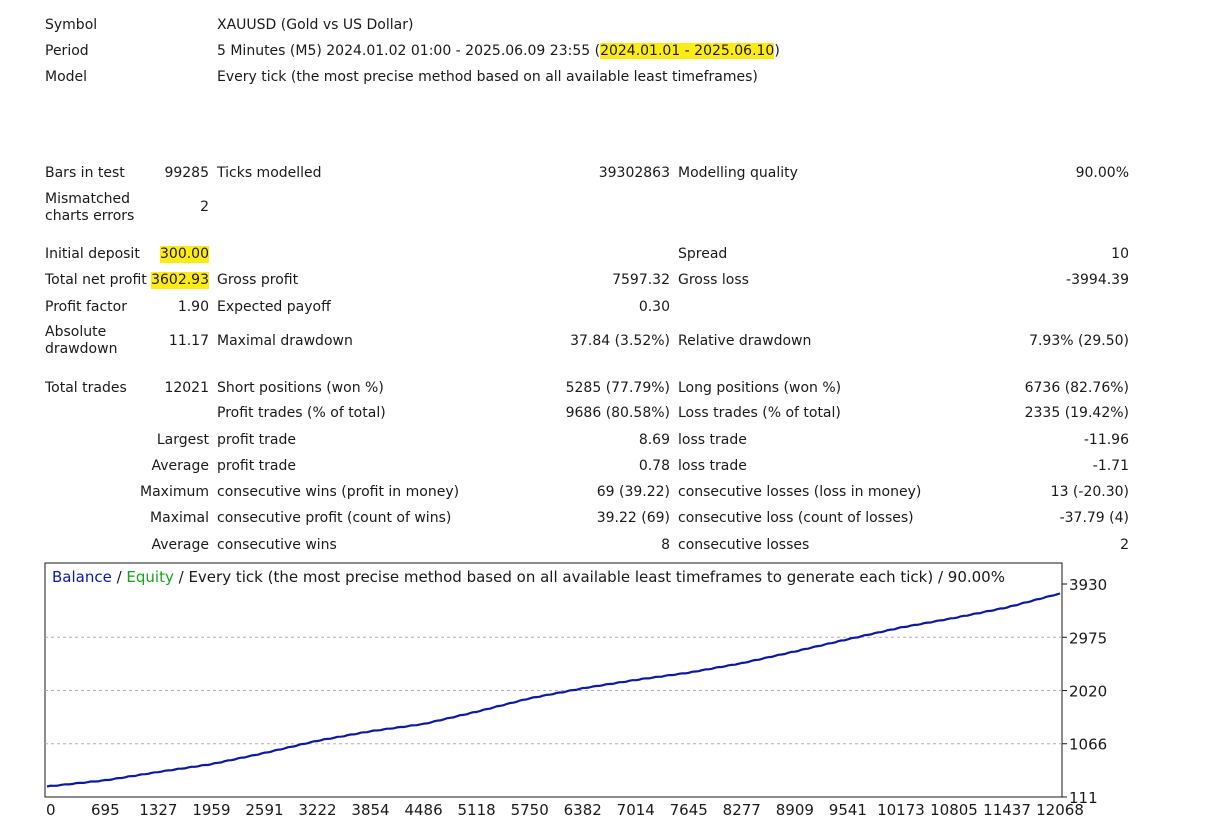 The height and width of the screenshot is (823, 1216). Describe the element at coordinates (204, 207) in the screenshot. I see `mismatch-value: 2` at that location.